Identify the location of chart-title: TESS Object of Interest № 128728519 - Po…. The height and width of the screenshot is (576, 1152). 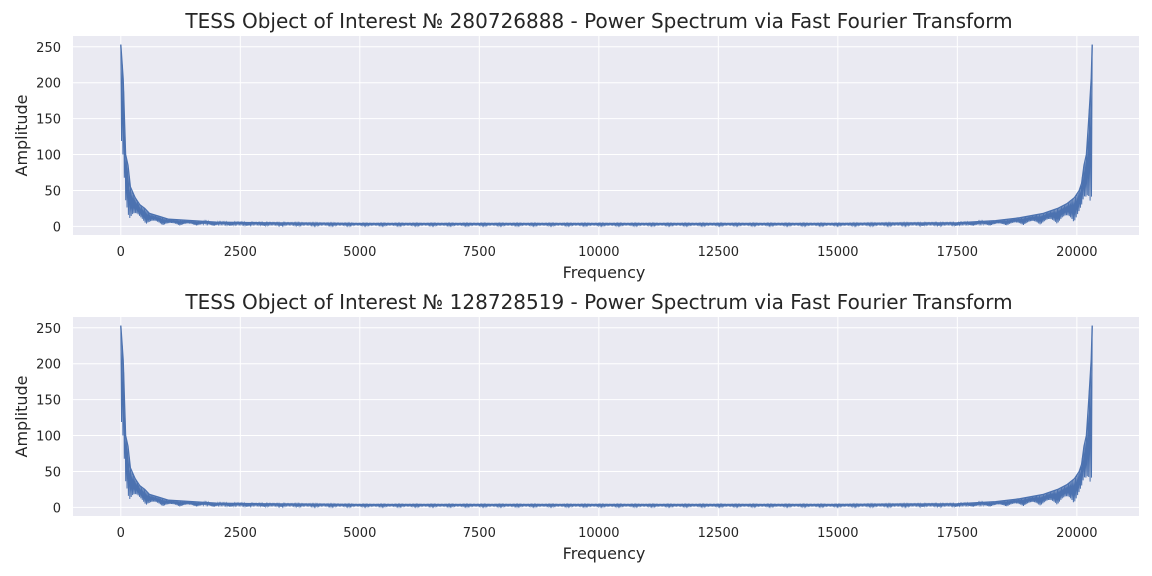
(598, 302).